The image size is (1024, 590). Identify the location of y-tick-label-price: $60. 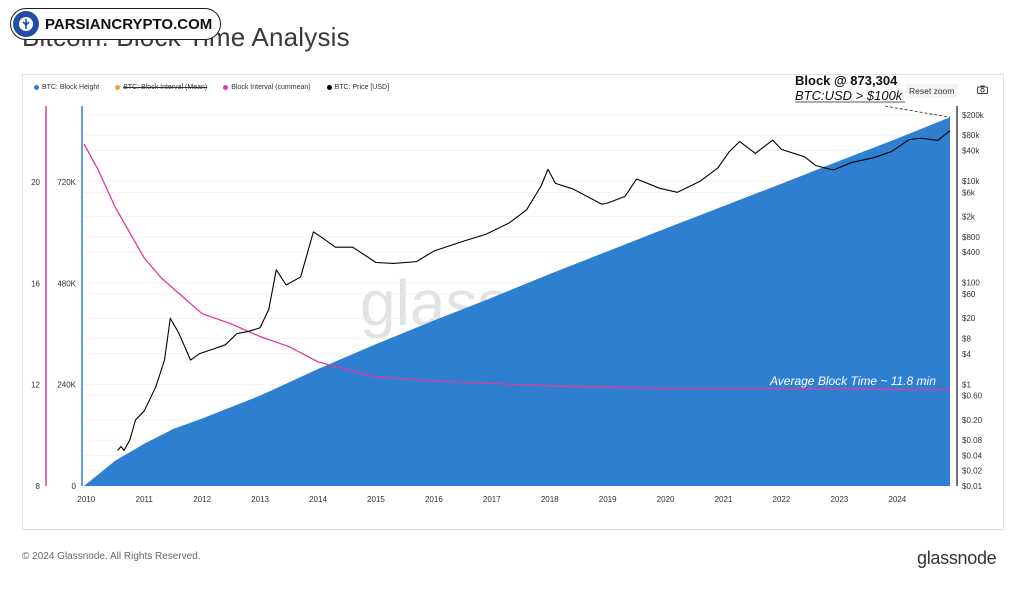
(969, 294).